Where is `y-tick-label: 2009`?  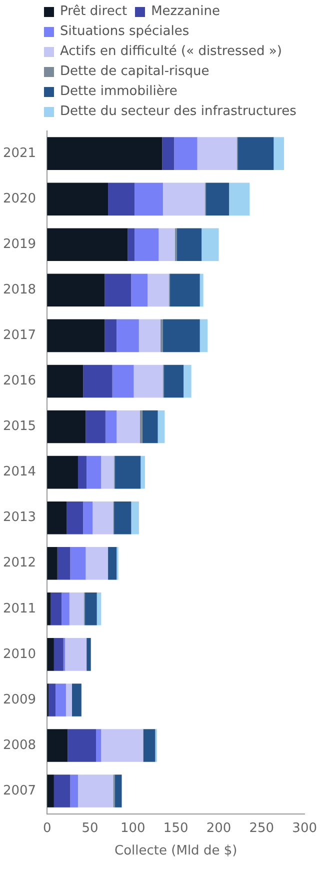
y-tick-label: 2009 is located at coordinates (19, 700).